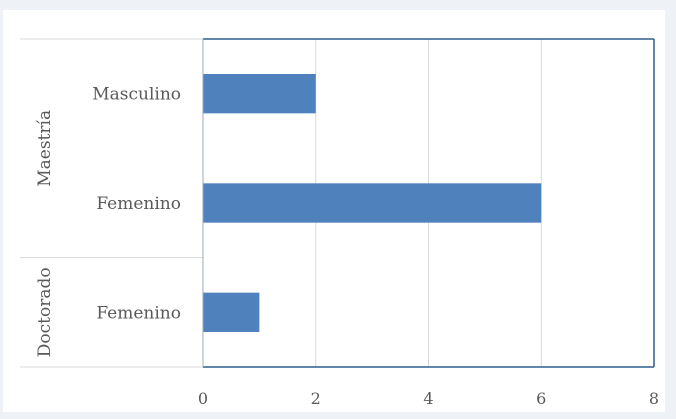 This screenshot has width=676, height=419. Describe the element at coordinates (136, 95) in the screenshot. I see `category-label: Masculino` at that location.